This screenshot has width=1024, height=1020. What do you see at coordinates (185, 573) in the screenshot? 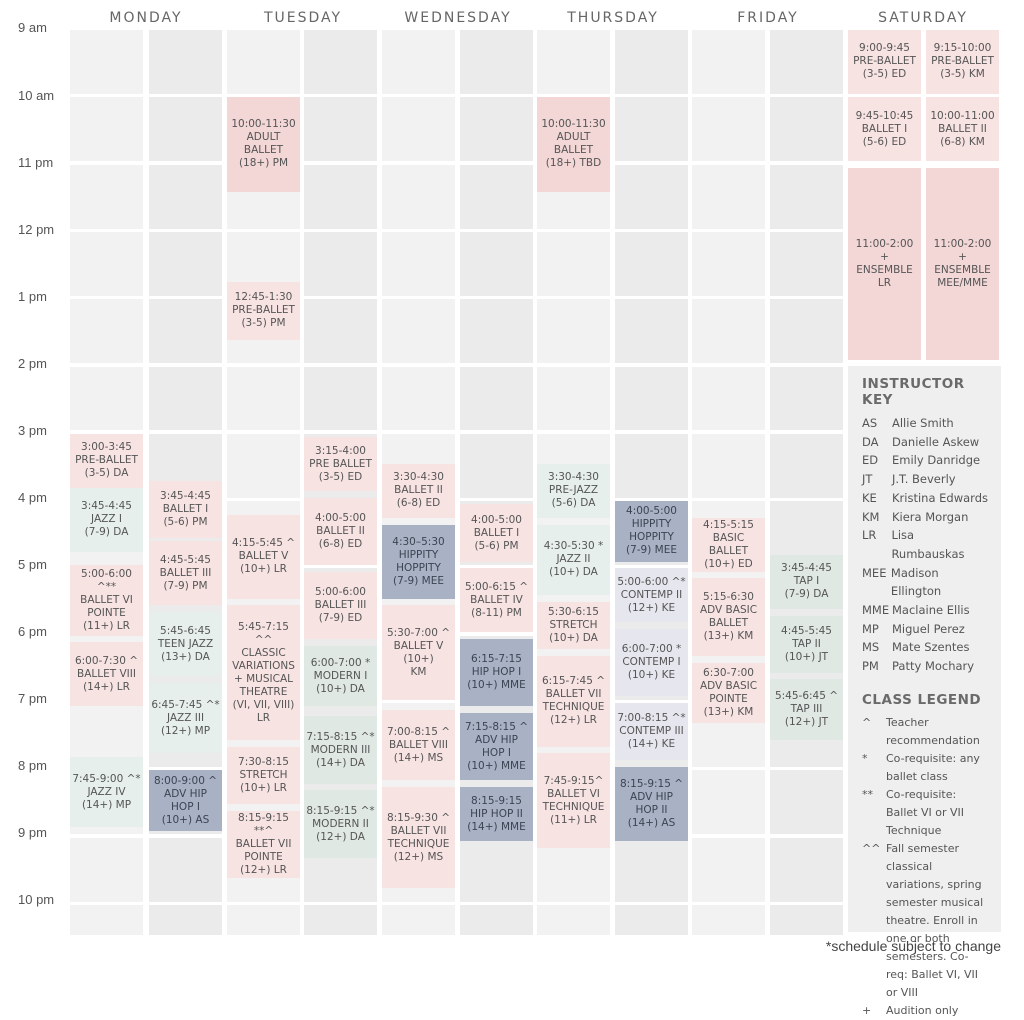
I see `class-block: 4:45-5:45 BALLET III (7-9) PM` at bounding box center [185, 573].